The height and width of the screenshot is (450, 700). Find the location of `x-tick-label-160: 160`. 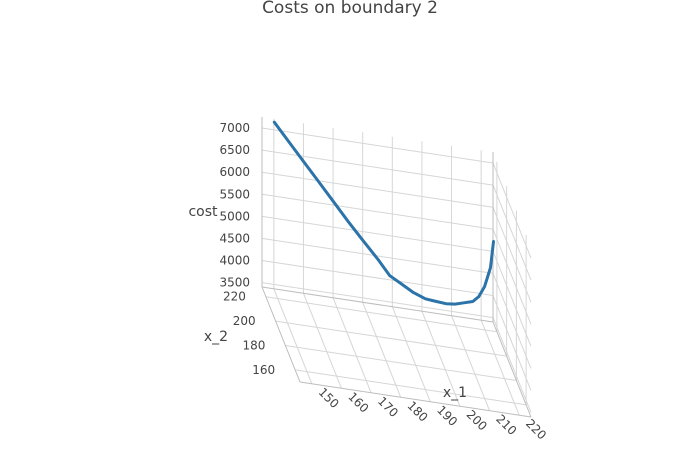

x-tick-label-160: 160 is located at coordinates (358, 402).